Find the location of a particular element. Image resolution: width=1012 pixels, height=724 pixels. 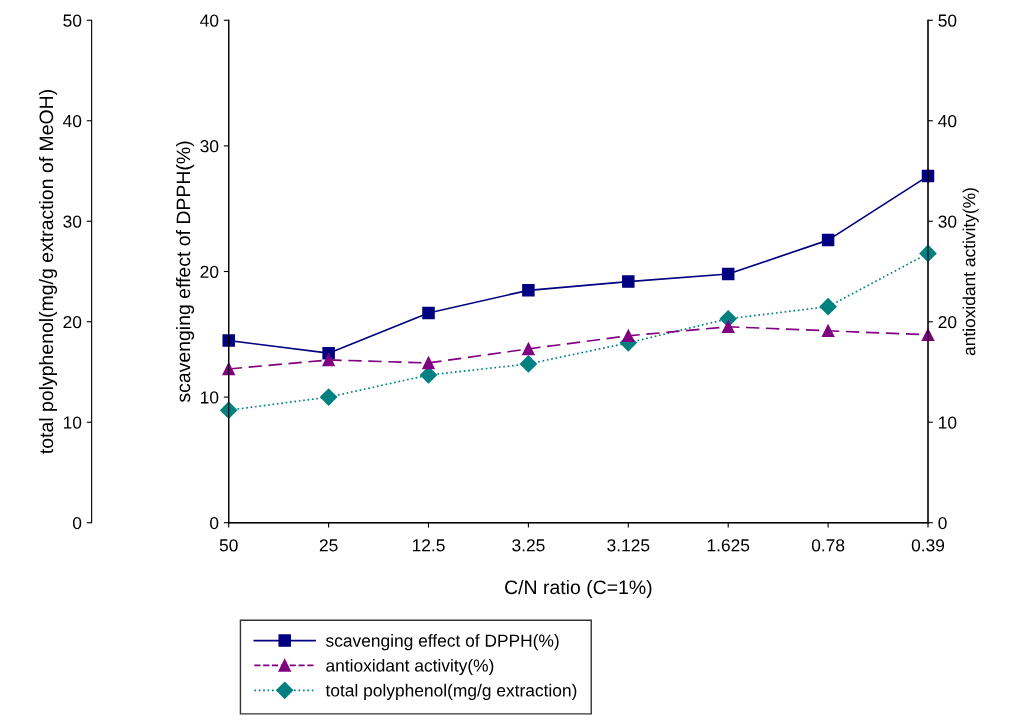

y2-tick-label: 40 is located at coordinates (947, 121).